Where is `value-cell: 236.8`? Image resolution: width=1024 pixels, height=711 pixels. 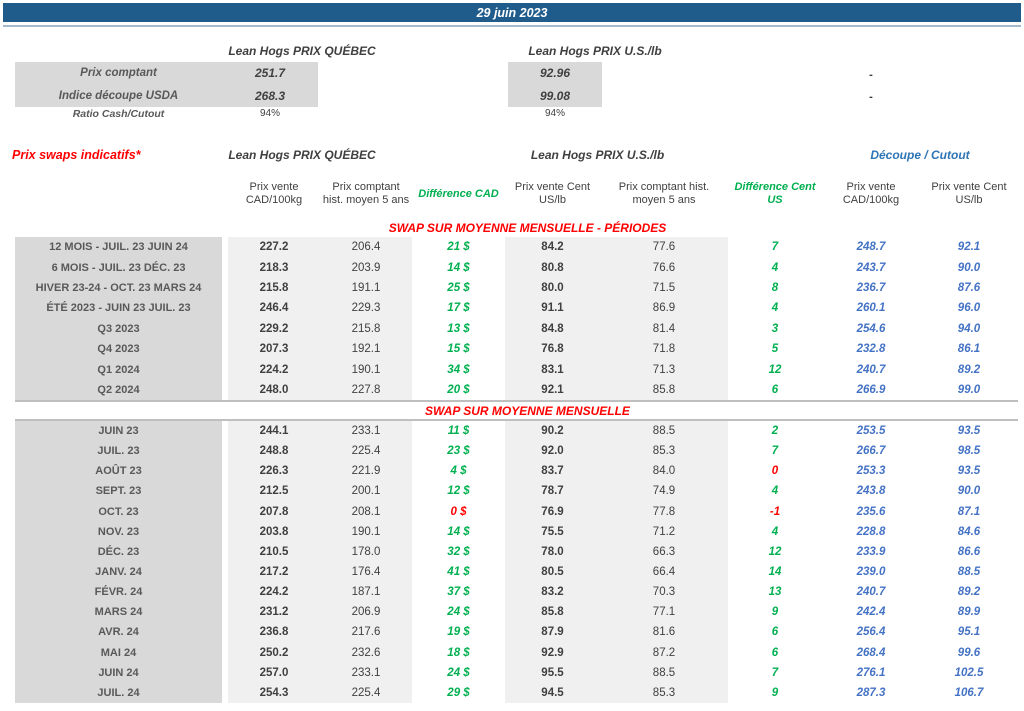 value-cell: 236.8 is located at coordinates (274, 632).